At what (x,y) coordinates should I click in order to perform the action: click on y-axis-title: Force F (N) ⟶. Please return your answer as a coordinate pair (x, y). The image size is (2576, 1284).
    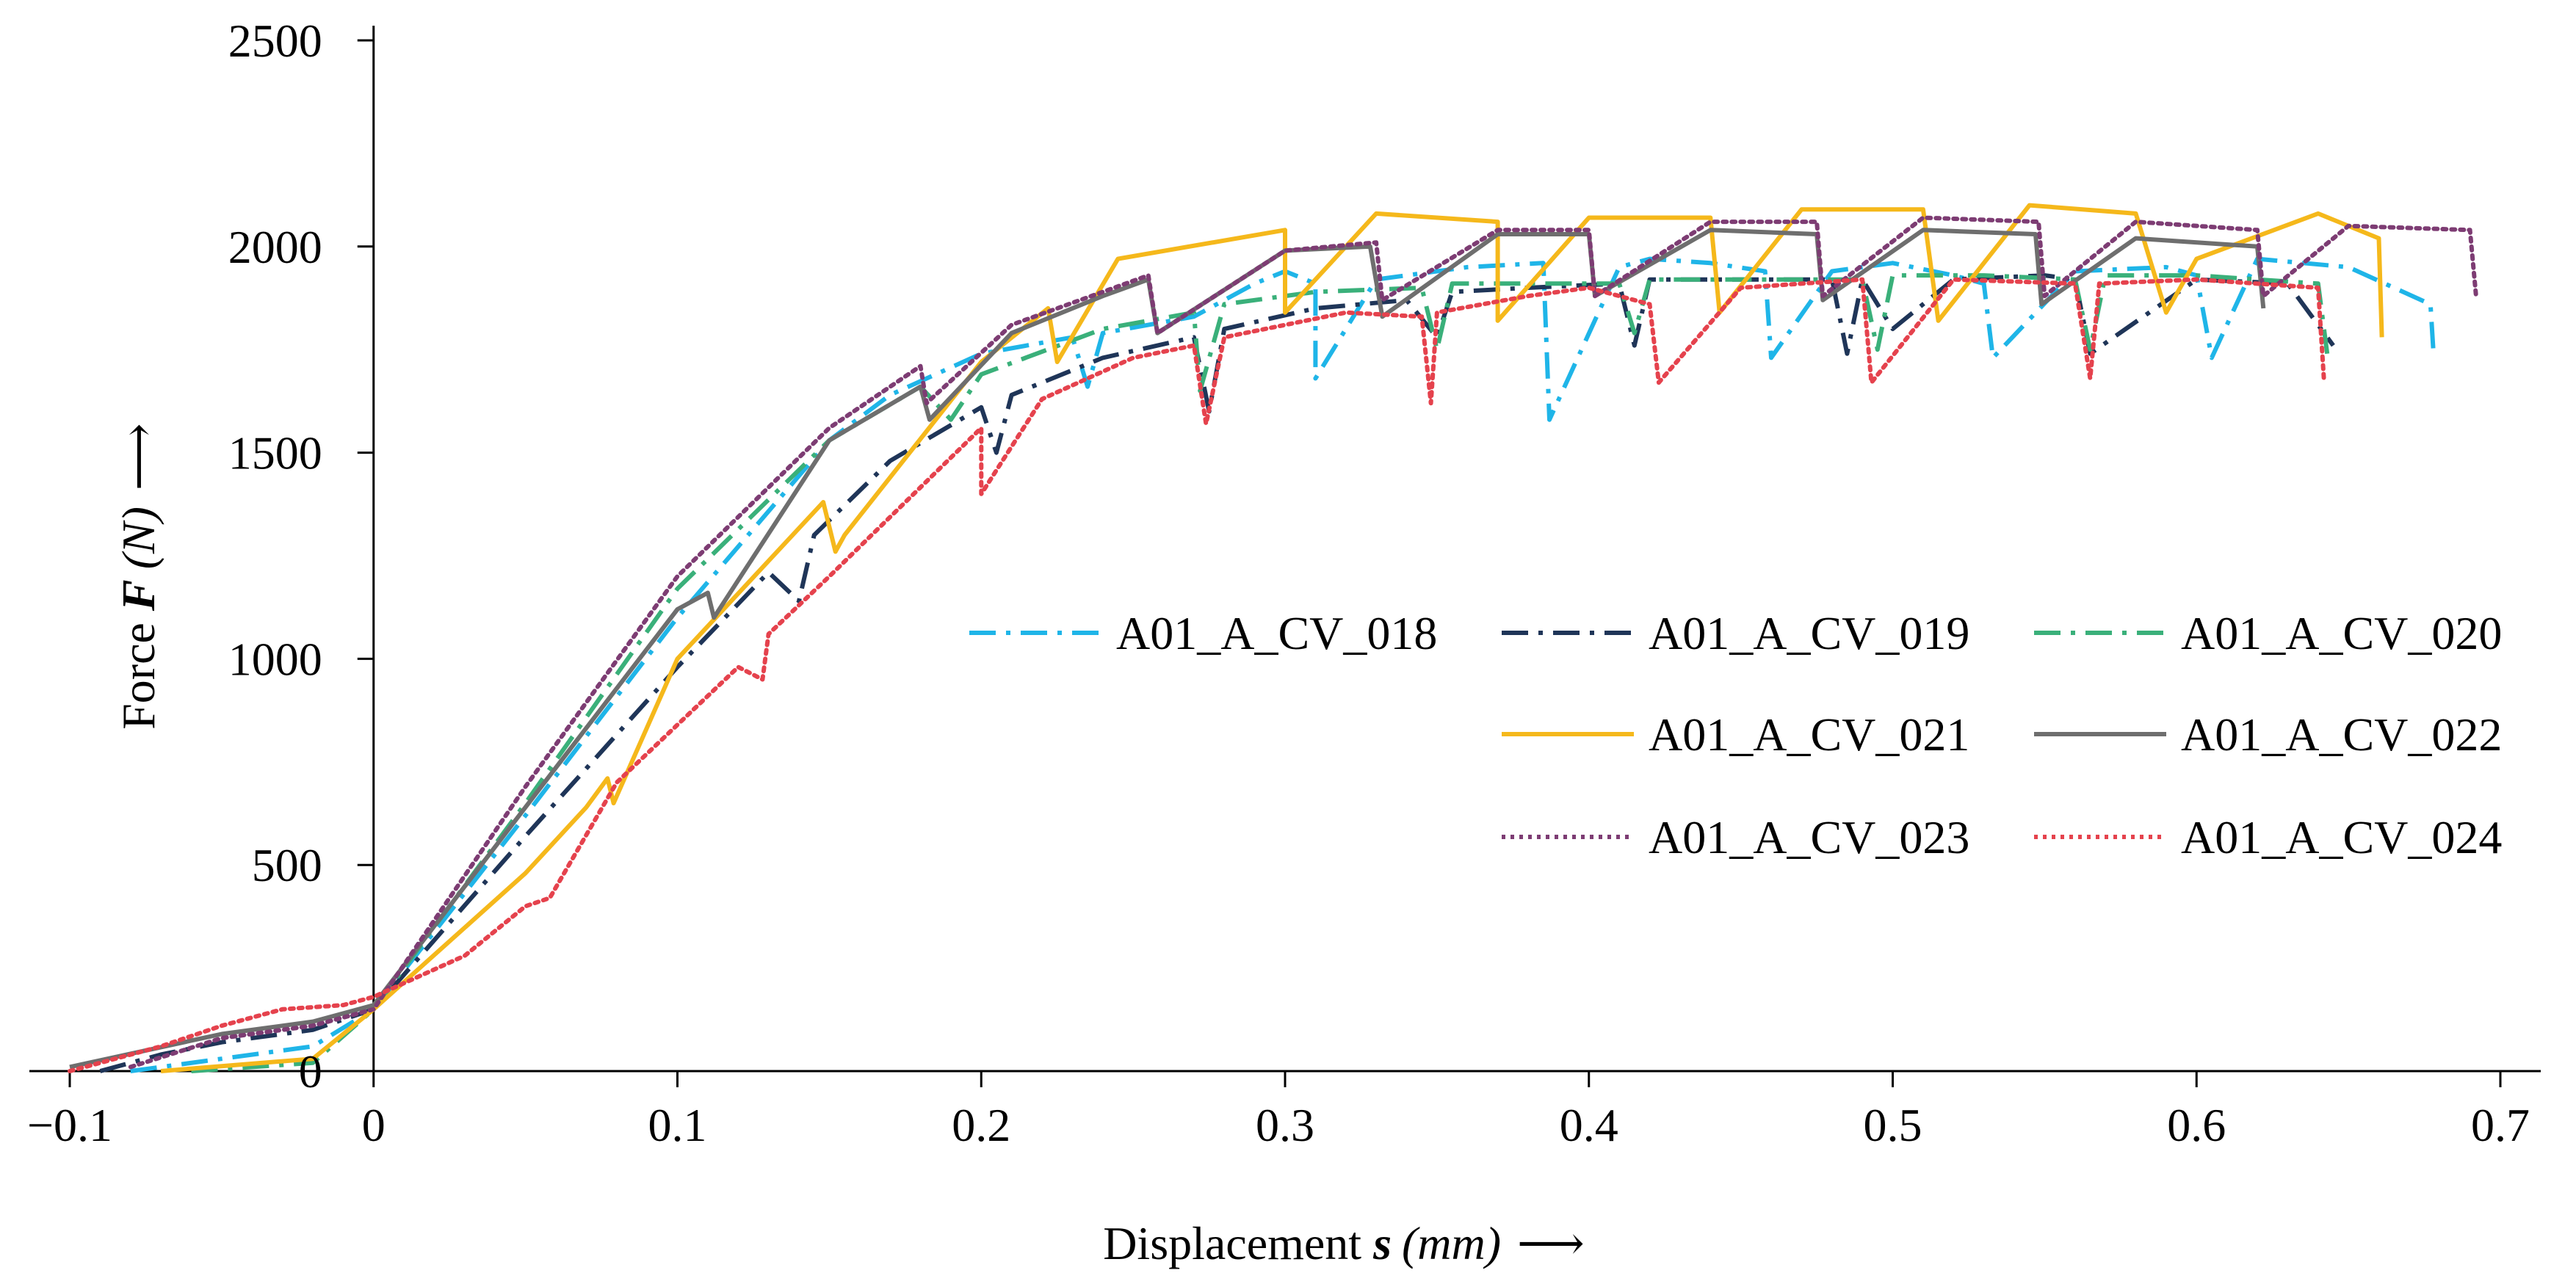
    Looking at the image, I should click on (138, 576).